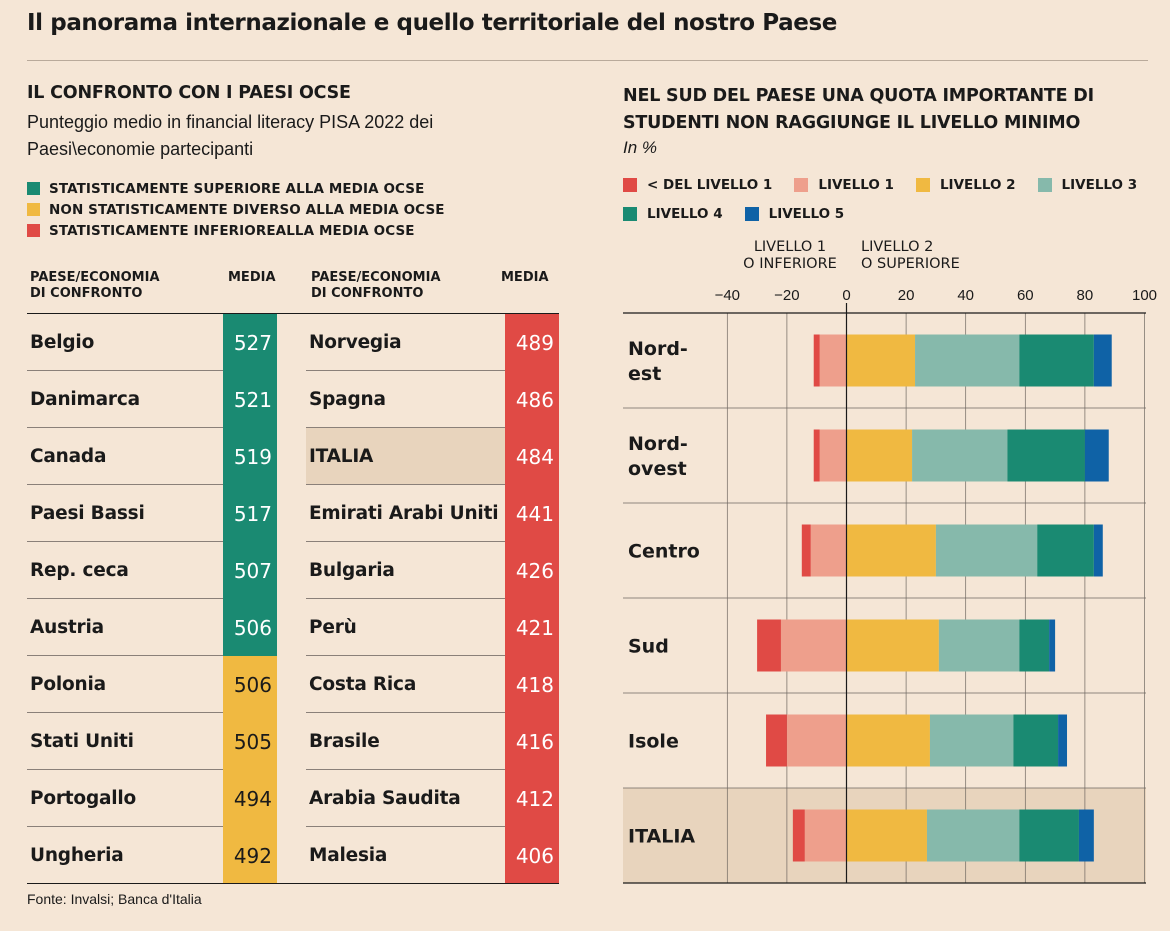 The width and height of the screenshot is (1170, 931). Describe the element at coordinates (587, 60) in the screenshot. I see `title-divider` at that location.